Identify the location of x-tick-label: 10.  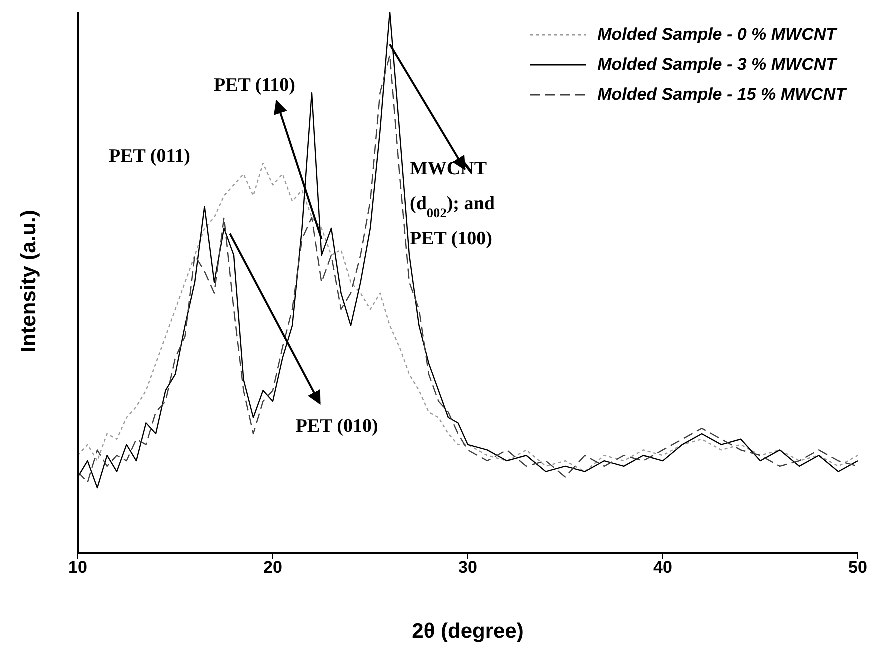
(78, 568).